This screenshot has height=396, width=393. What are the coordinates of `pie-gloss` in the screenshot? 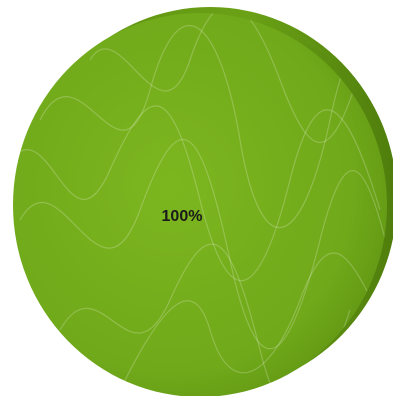 It's located at (308, 70).